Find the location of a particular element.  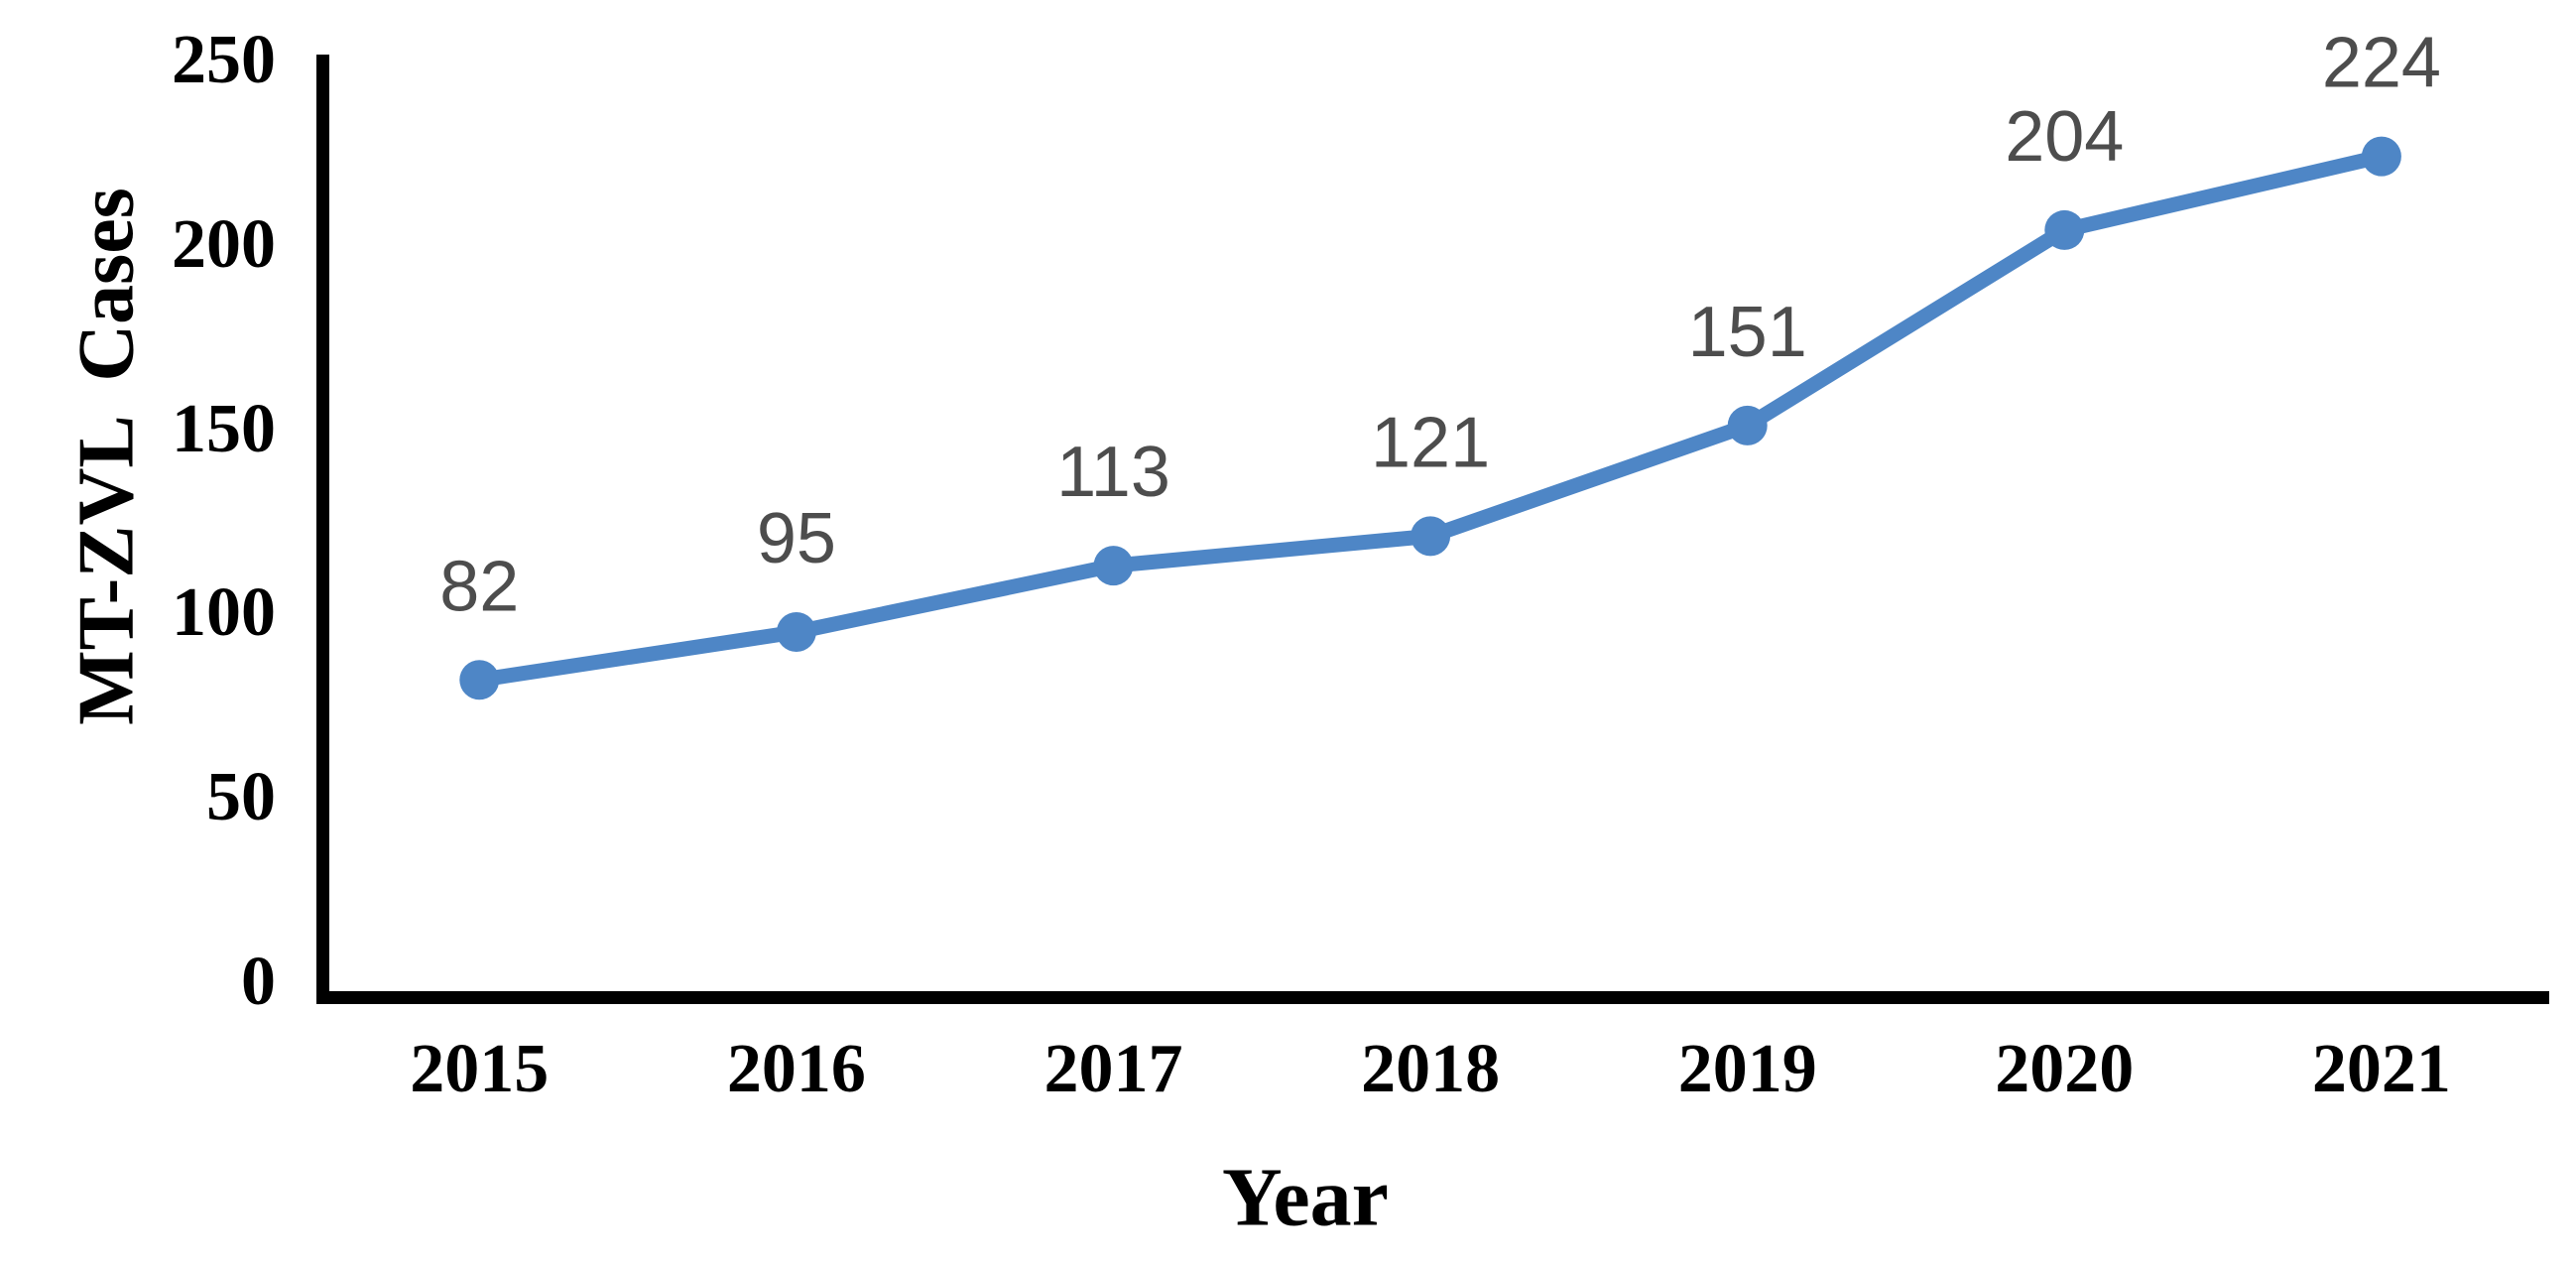

data-label: 121 is located at coordinates (1430, 442).